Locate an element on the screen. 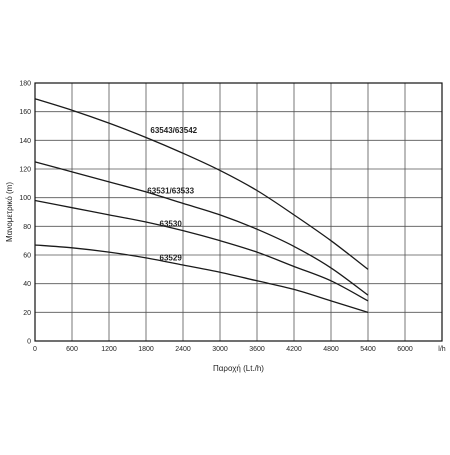 The image size is (450, 455). y-tick-label: 40 is located at coordinates (27, 284).